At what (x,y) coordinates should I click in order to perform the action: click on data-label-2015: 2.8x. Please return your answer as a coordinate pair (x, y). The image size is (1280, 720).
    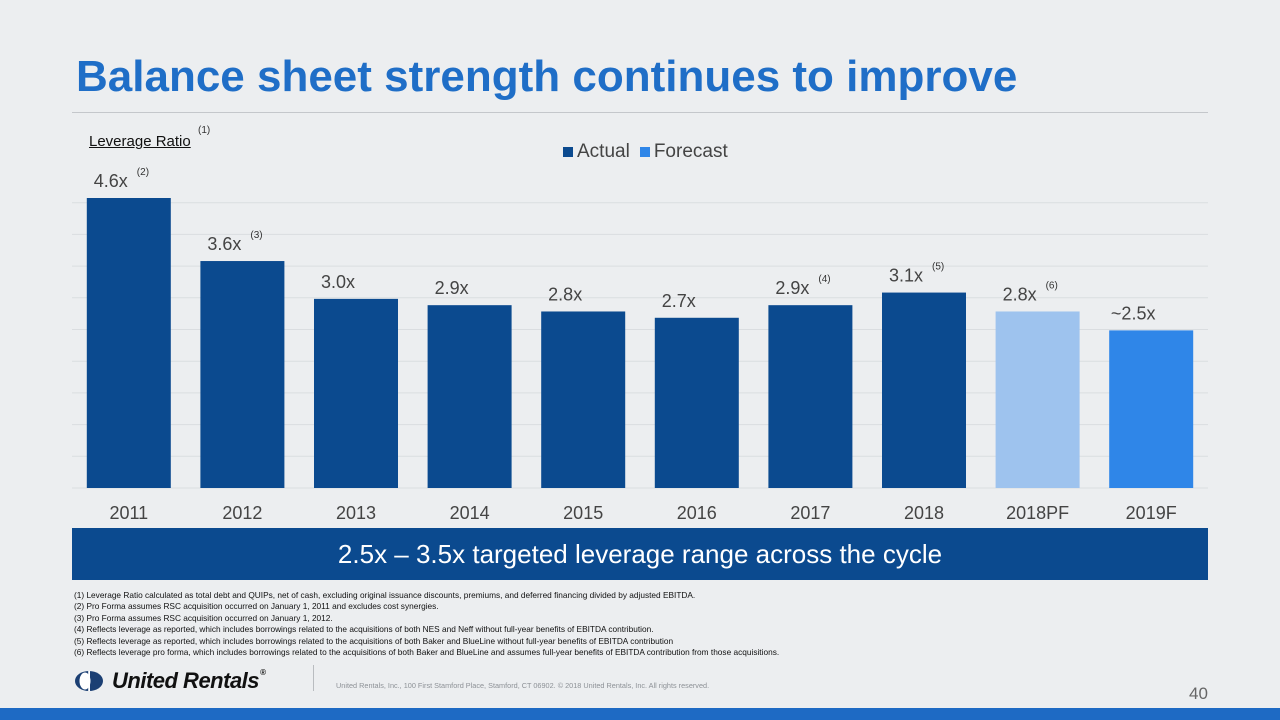
    Looking at the image, I should click on (565, 294).